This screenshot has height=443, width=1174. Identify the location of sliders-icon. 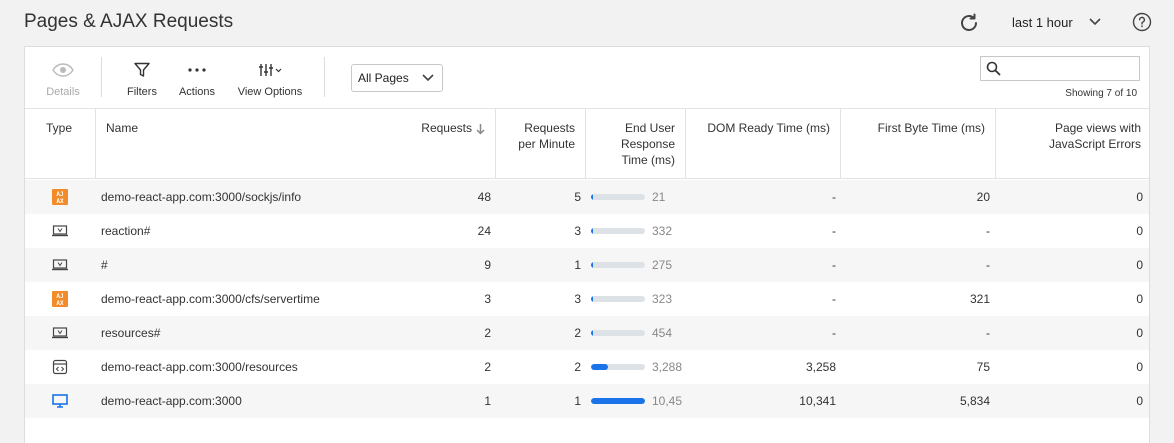
(270, 70).